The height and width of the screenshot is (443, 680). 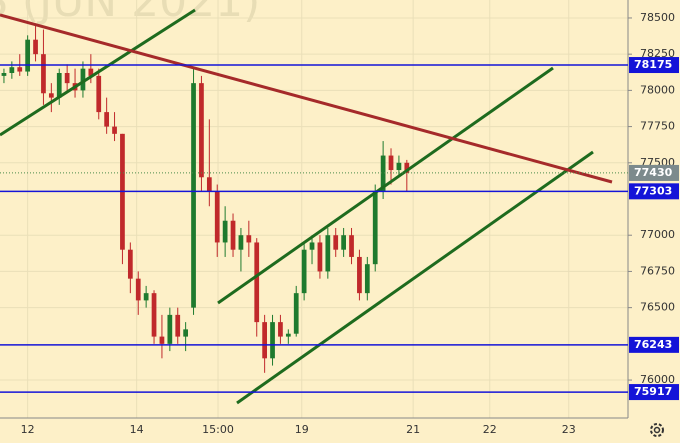 I want to click on last-price-label: 77430, so click(x=653, y=172).